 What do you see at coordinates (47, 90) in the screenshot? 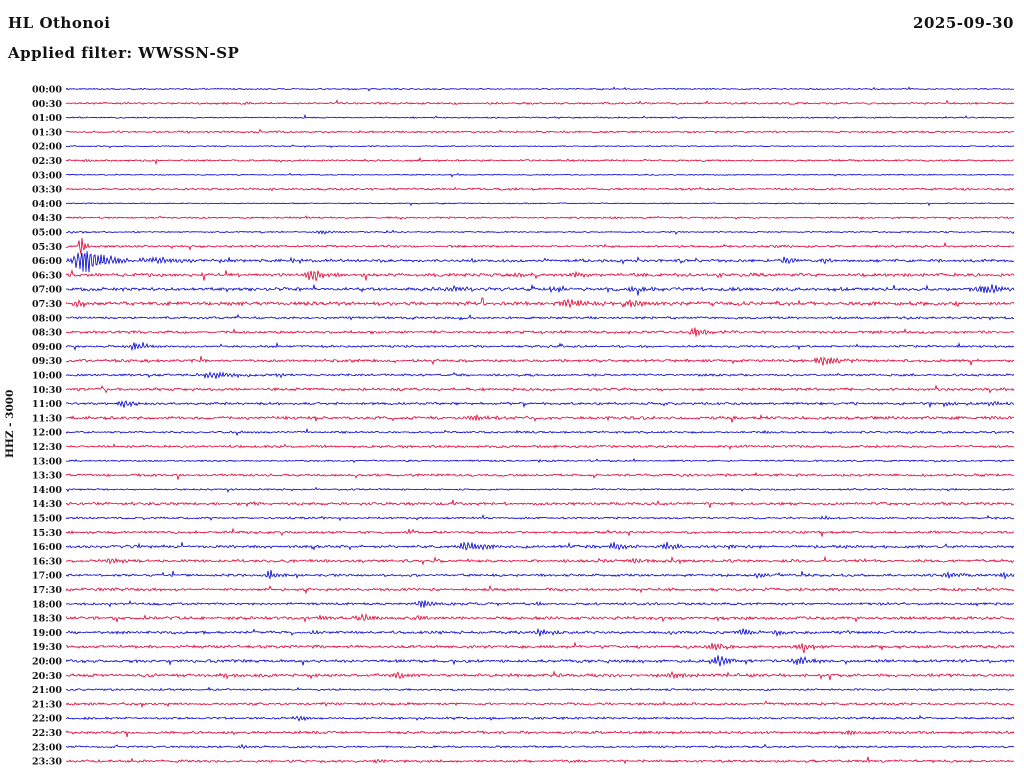
I see `time-label: 00:00` at bounding box center [47, 90].